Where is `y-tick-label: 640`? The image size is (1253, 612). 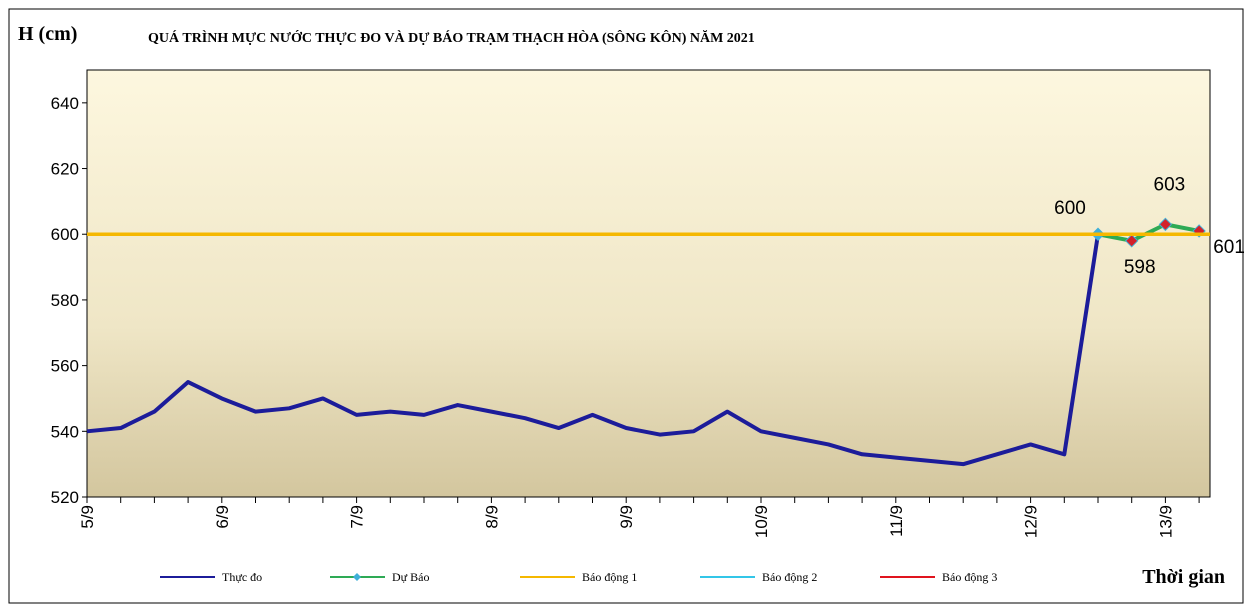 y-tick-label: 640 is located at coordinates (65, 103).